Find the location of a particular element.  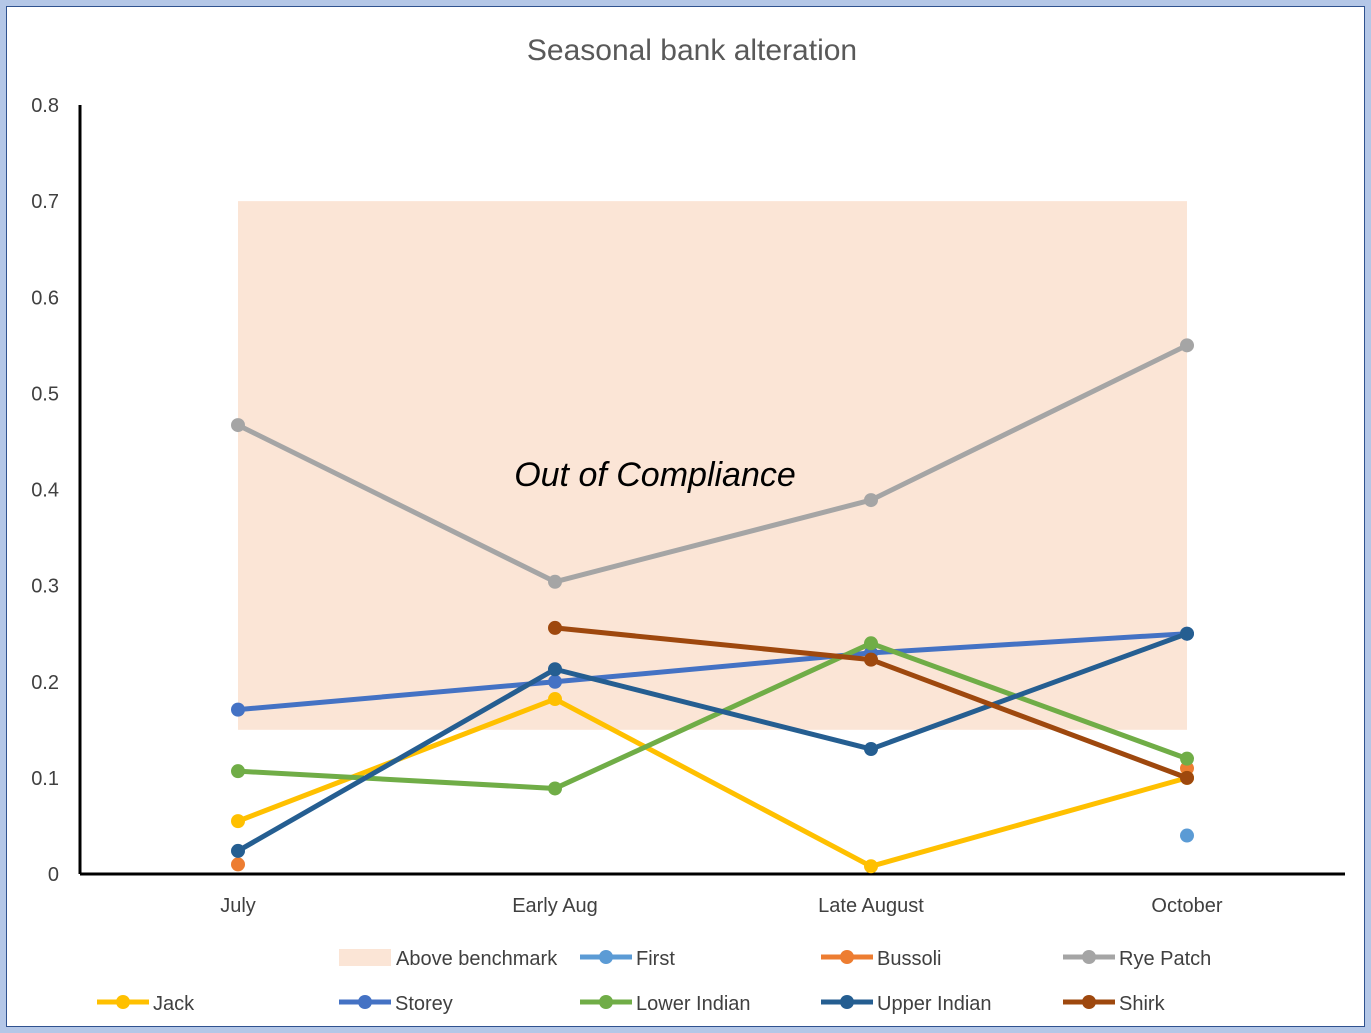

y-tick-label: 0.4 is located at coordinates (45, 491).